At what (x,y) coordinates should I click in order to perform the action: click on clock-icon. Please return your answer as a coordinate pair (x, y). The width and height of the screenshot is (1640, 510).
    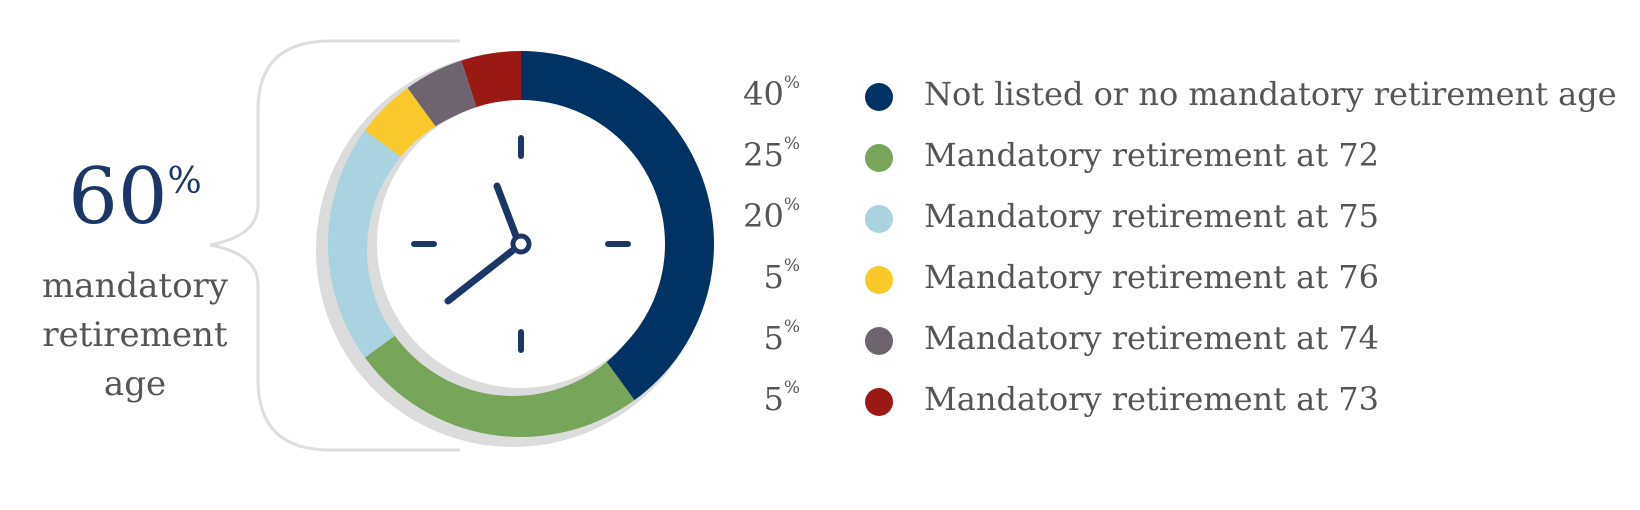
    Looking at the image, I should click on (521, 244).